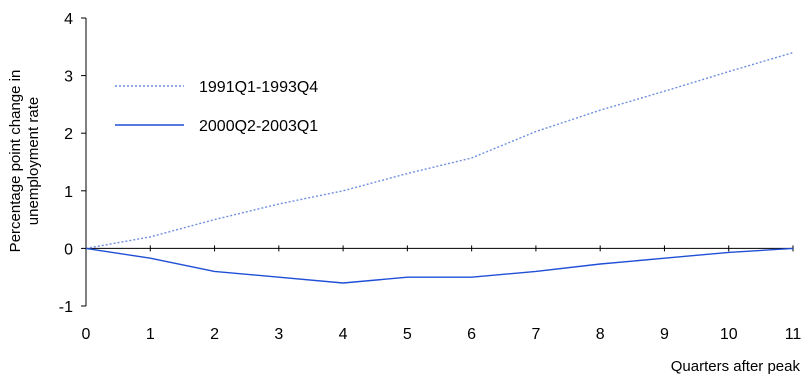  I want to click on x-tick-label: 5, so click(407, 334).